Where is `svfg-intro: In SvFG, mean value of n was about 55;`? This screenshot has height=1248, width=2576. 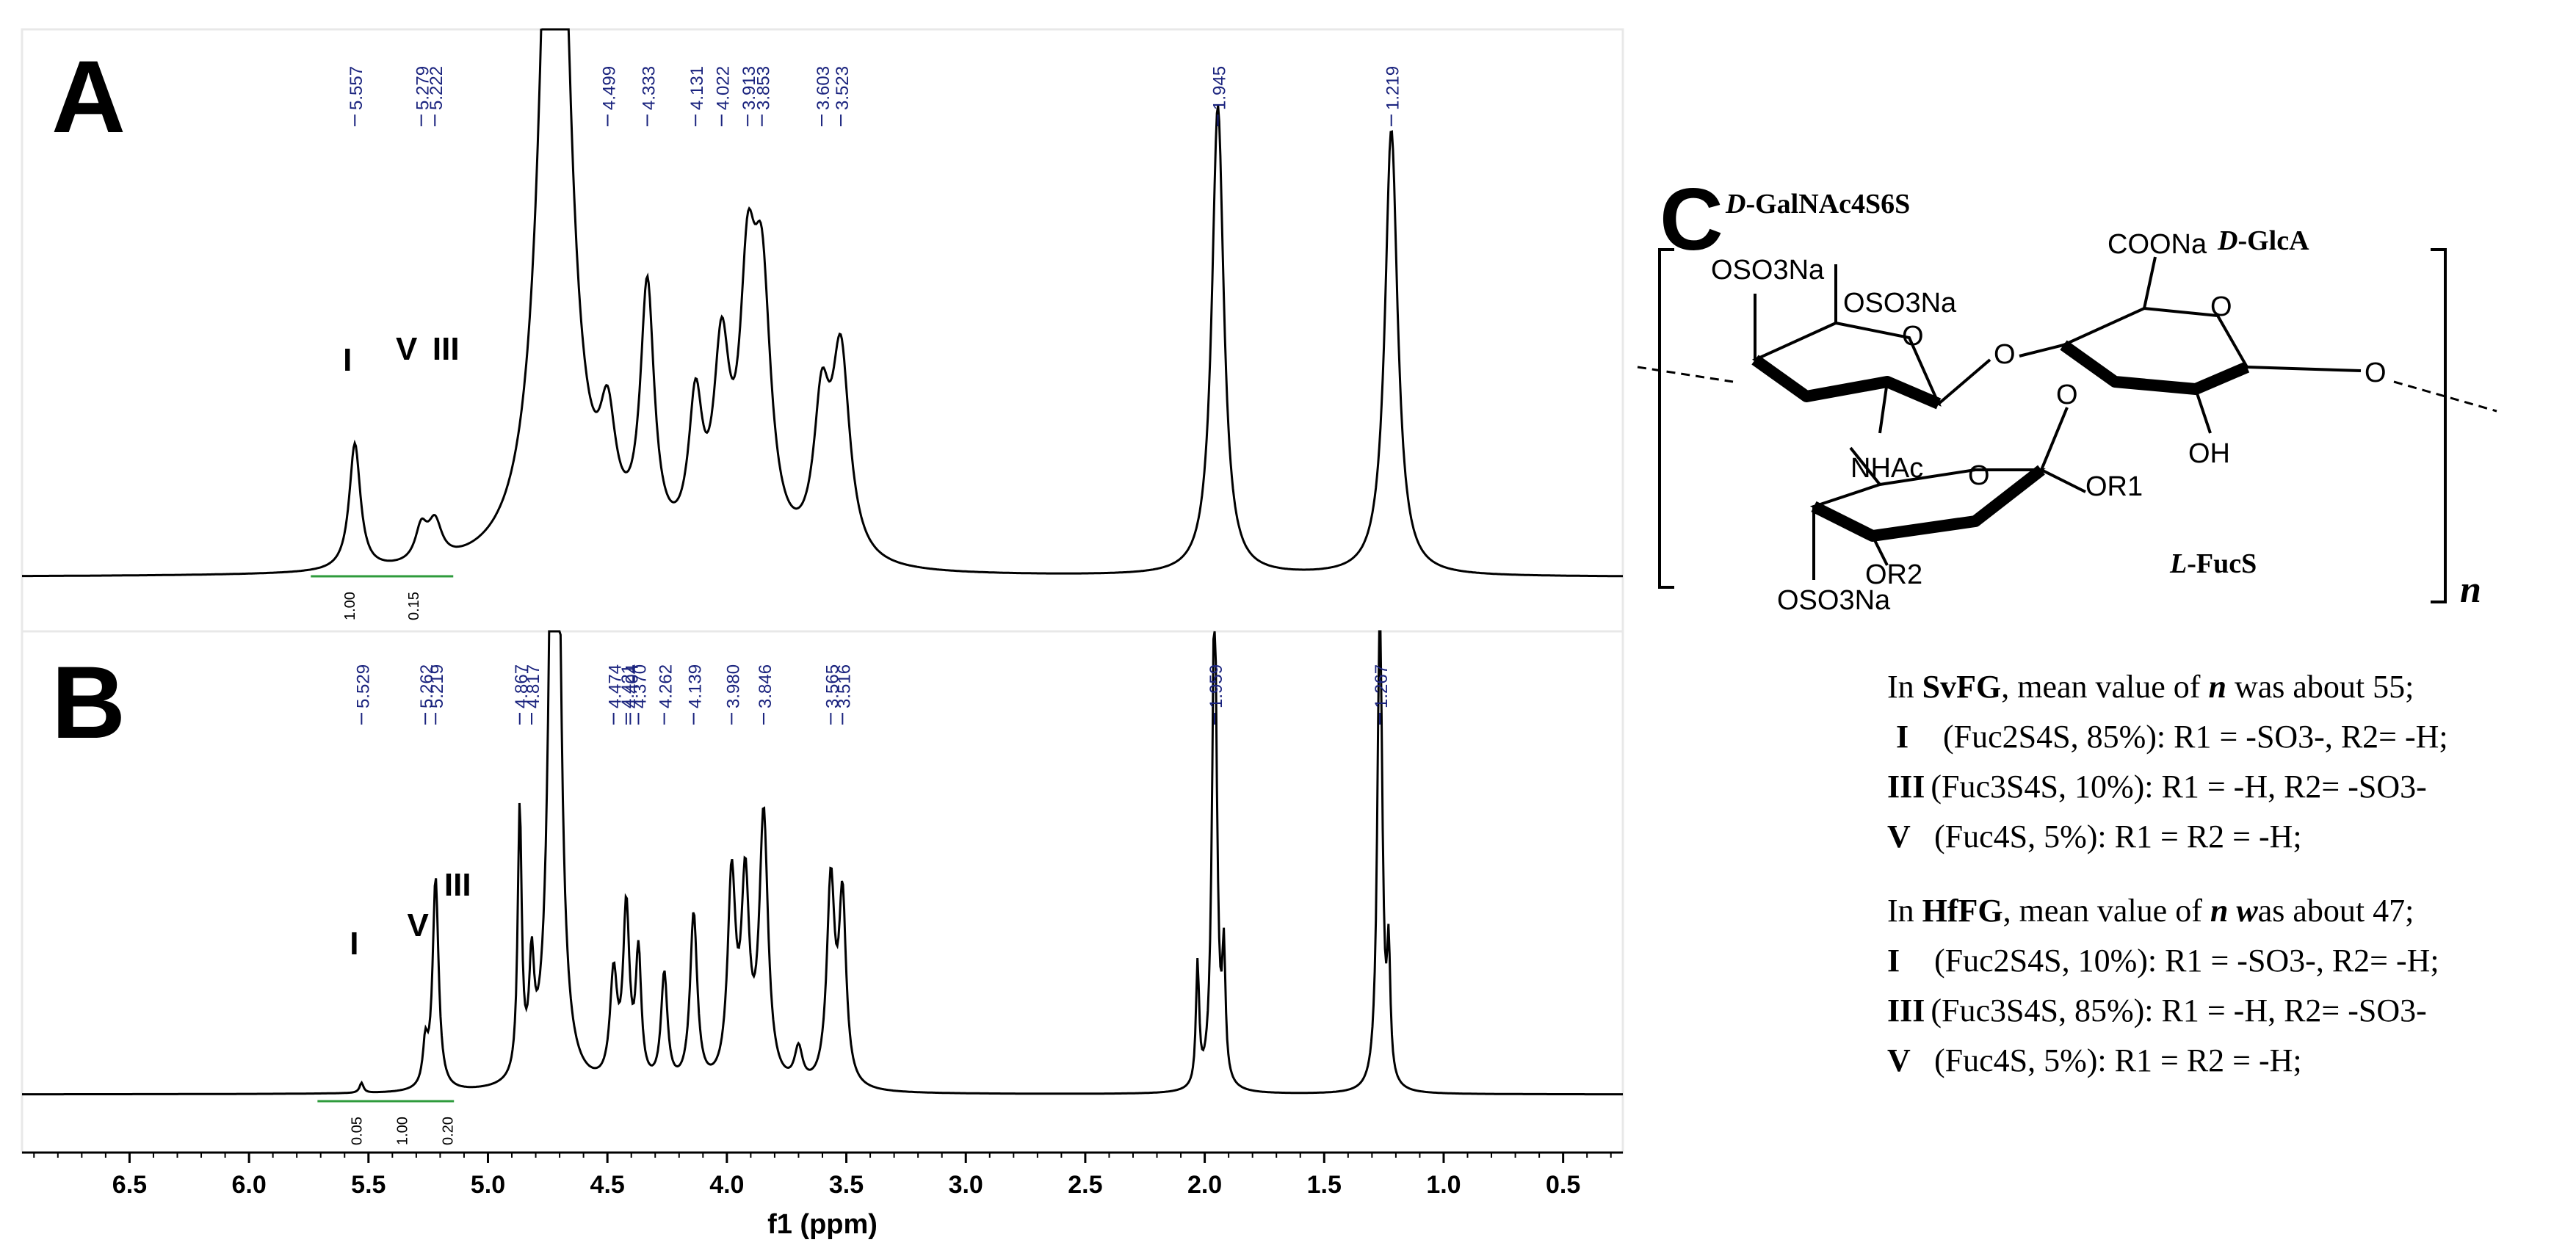 svfg-intro: In SvFG, mean value of n was about 55; is located at coordinates (2150, 687).